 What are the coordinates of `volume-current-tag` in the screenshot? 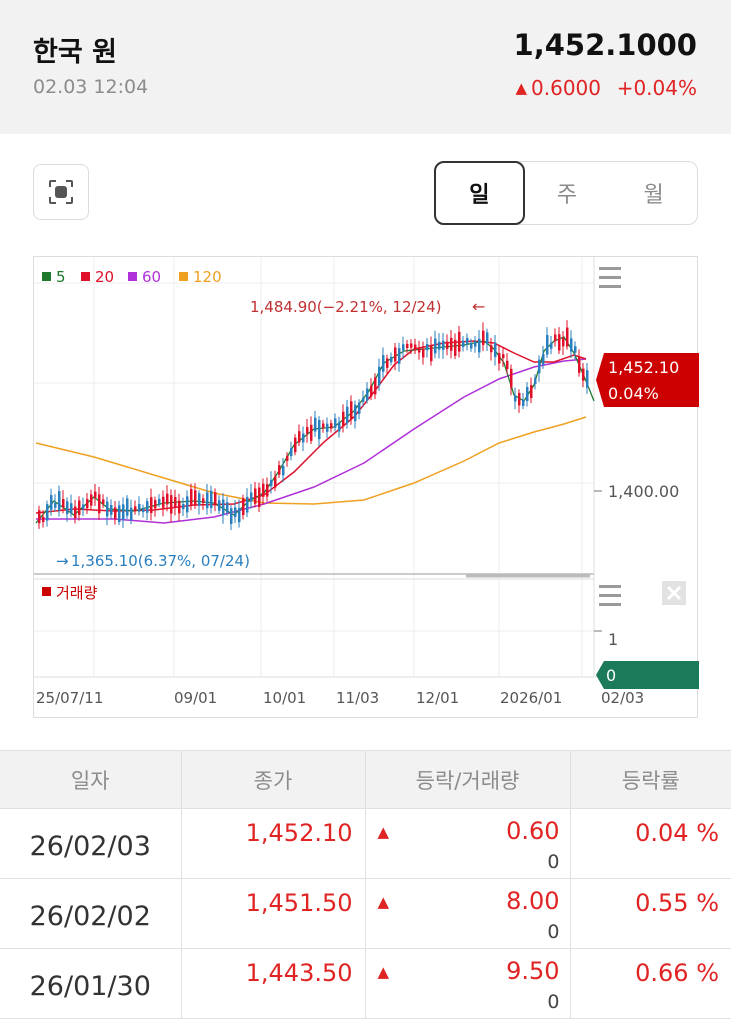 It's located at (647, 675).